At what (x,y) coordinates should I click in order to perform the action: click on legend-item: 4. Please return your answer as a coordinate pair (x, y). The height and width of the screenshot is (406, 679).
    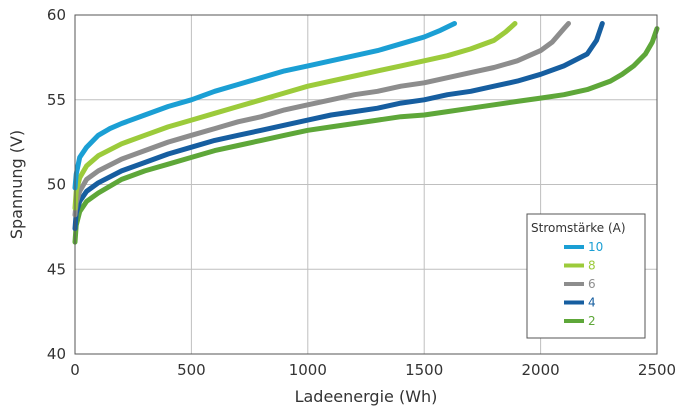
    Looking at the image, I should click on (580, 303).